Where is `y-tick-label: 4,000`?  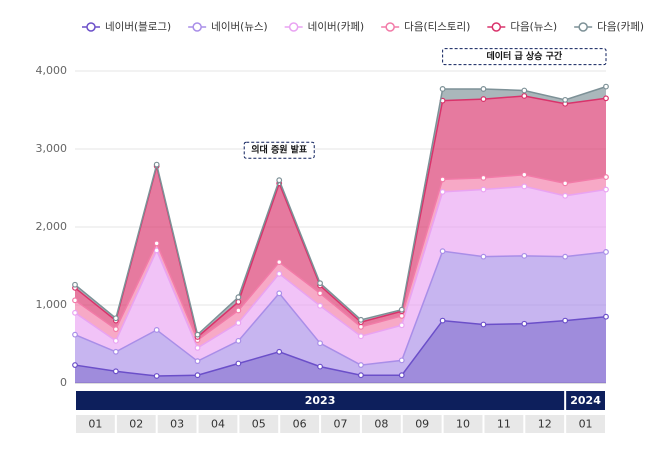 y-tick-label: 4,000 is located at coordinates (52, 70).